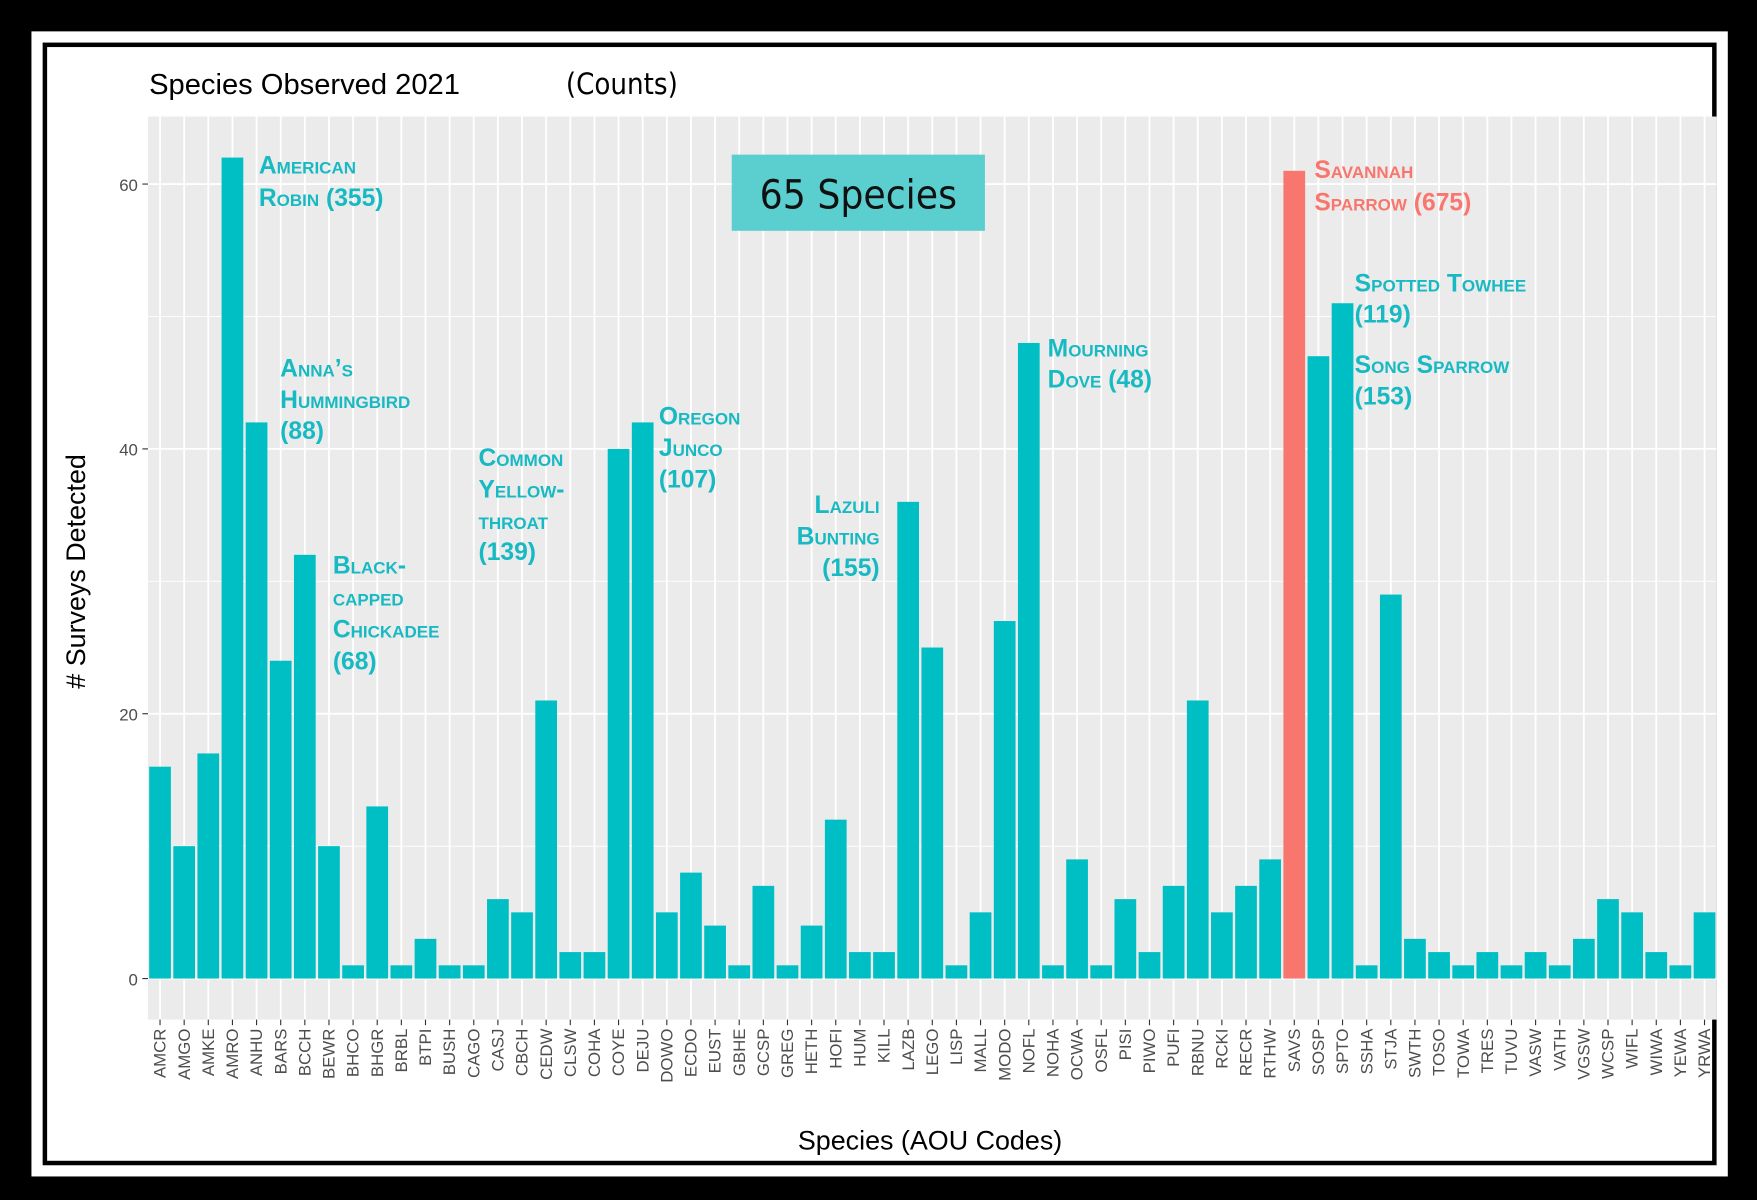  Describe the element at coordinates (1197, 1053) in the screenshot. I see `x-tick-label: RBNU` at that location.